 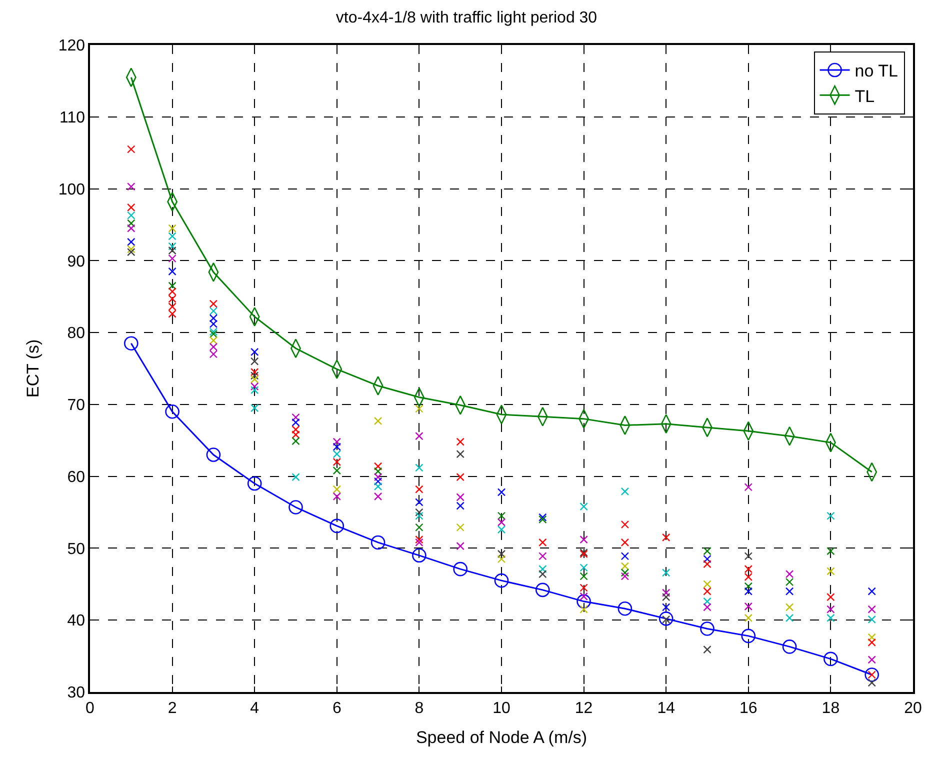 I want to click on x-tick-label: 16, so click(x=749, y=708).